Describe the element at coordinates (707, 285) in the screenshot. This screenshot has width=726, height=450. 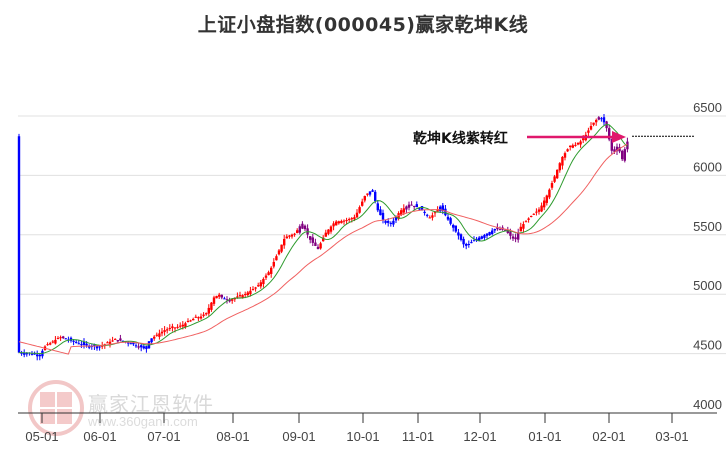
I see `y-tick-label: 5000` at that location.